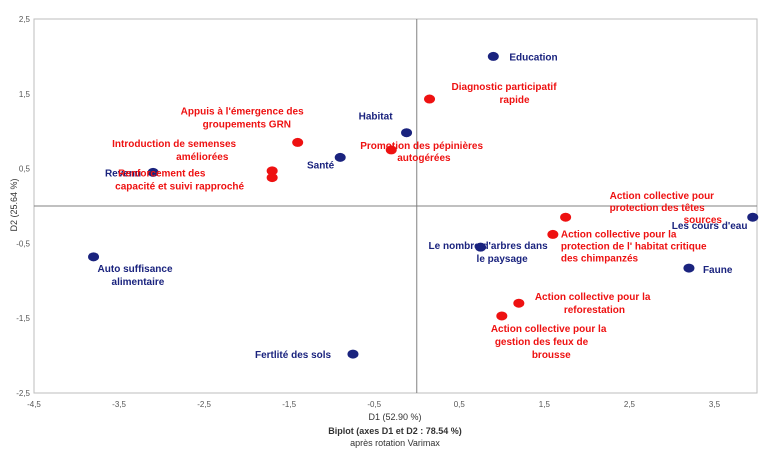 The width and height of the screenshot is (769, 456). Describe the element at coordinates (25, 169) in the screenshot. I see `y-tick-label: 0,5` at that location.